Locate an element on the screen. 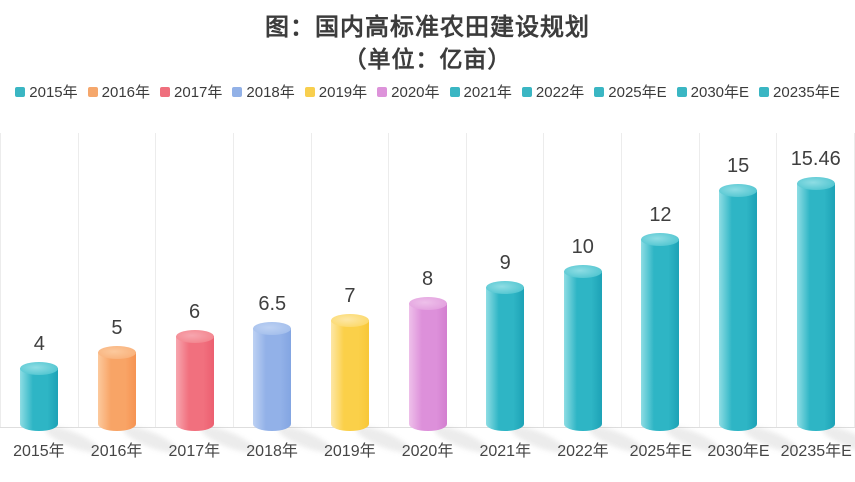  bar-2025年E is located at coordinates (660, 332).